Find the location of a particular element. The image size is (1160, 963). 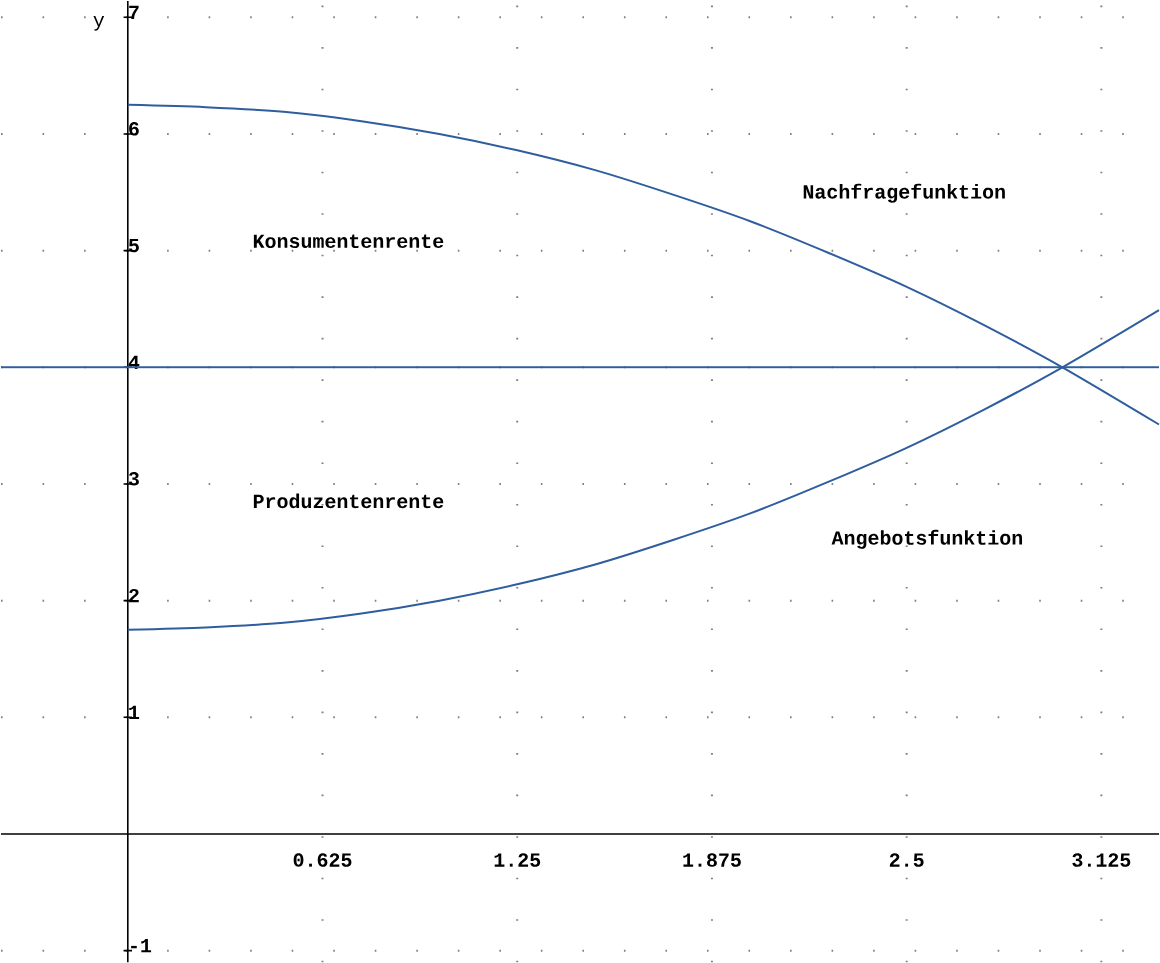

annotation: Nachfragefunktion is located at coordinates (904, 193).